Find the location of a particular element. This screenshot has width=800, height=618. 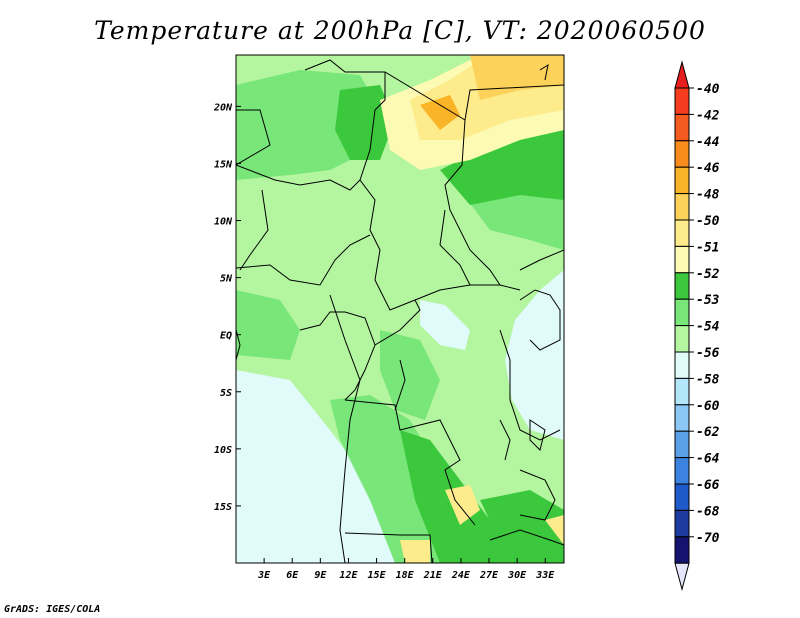

colorbar-label: -52 is located at coordinates (708, 274).